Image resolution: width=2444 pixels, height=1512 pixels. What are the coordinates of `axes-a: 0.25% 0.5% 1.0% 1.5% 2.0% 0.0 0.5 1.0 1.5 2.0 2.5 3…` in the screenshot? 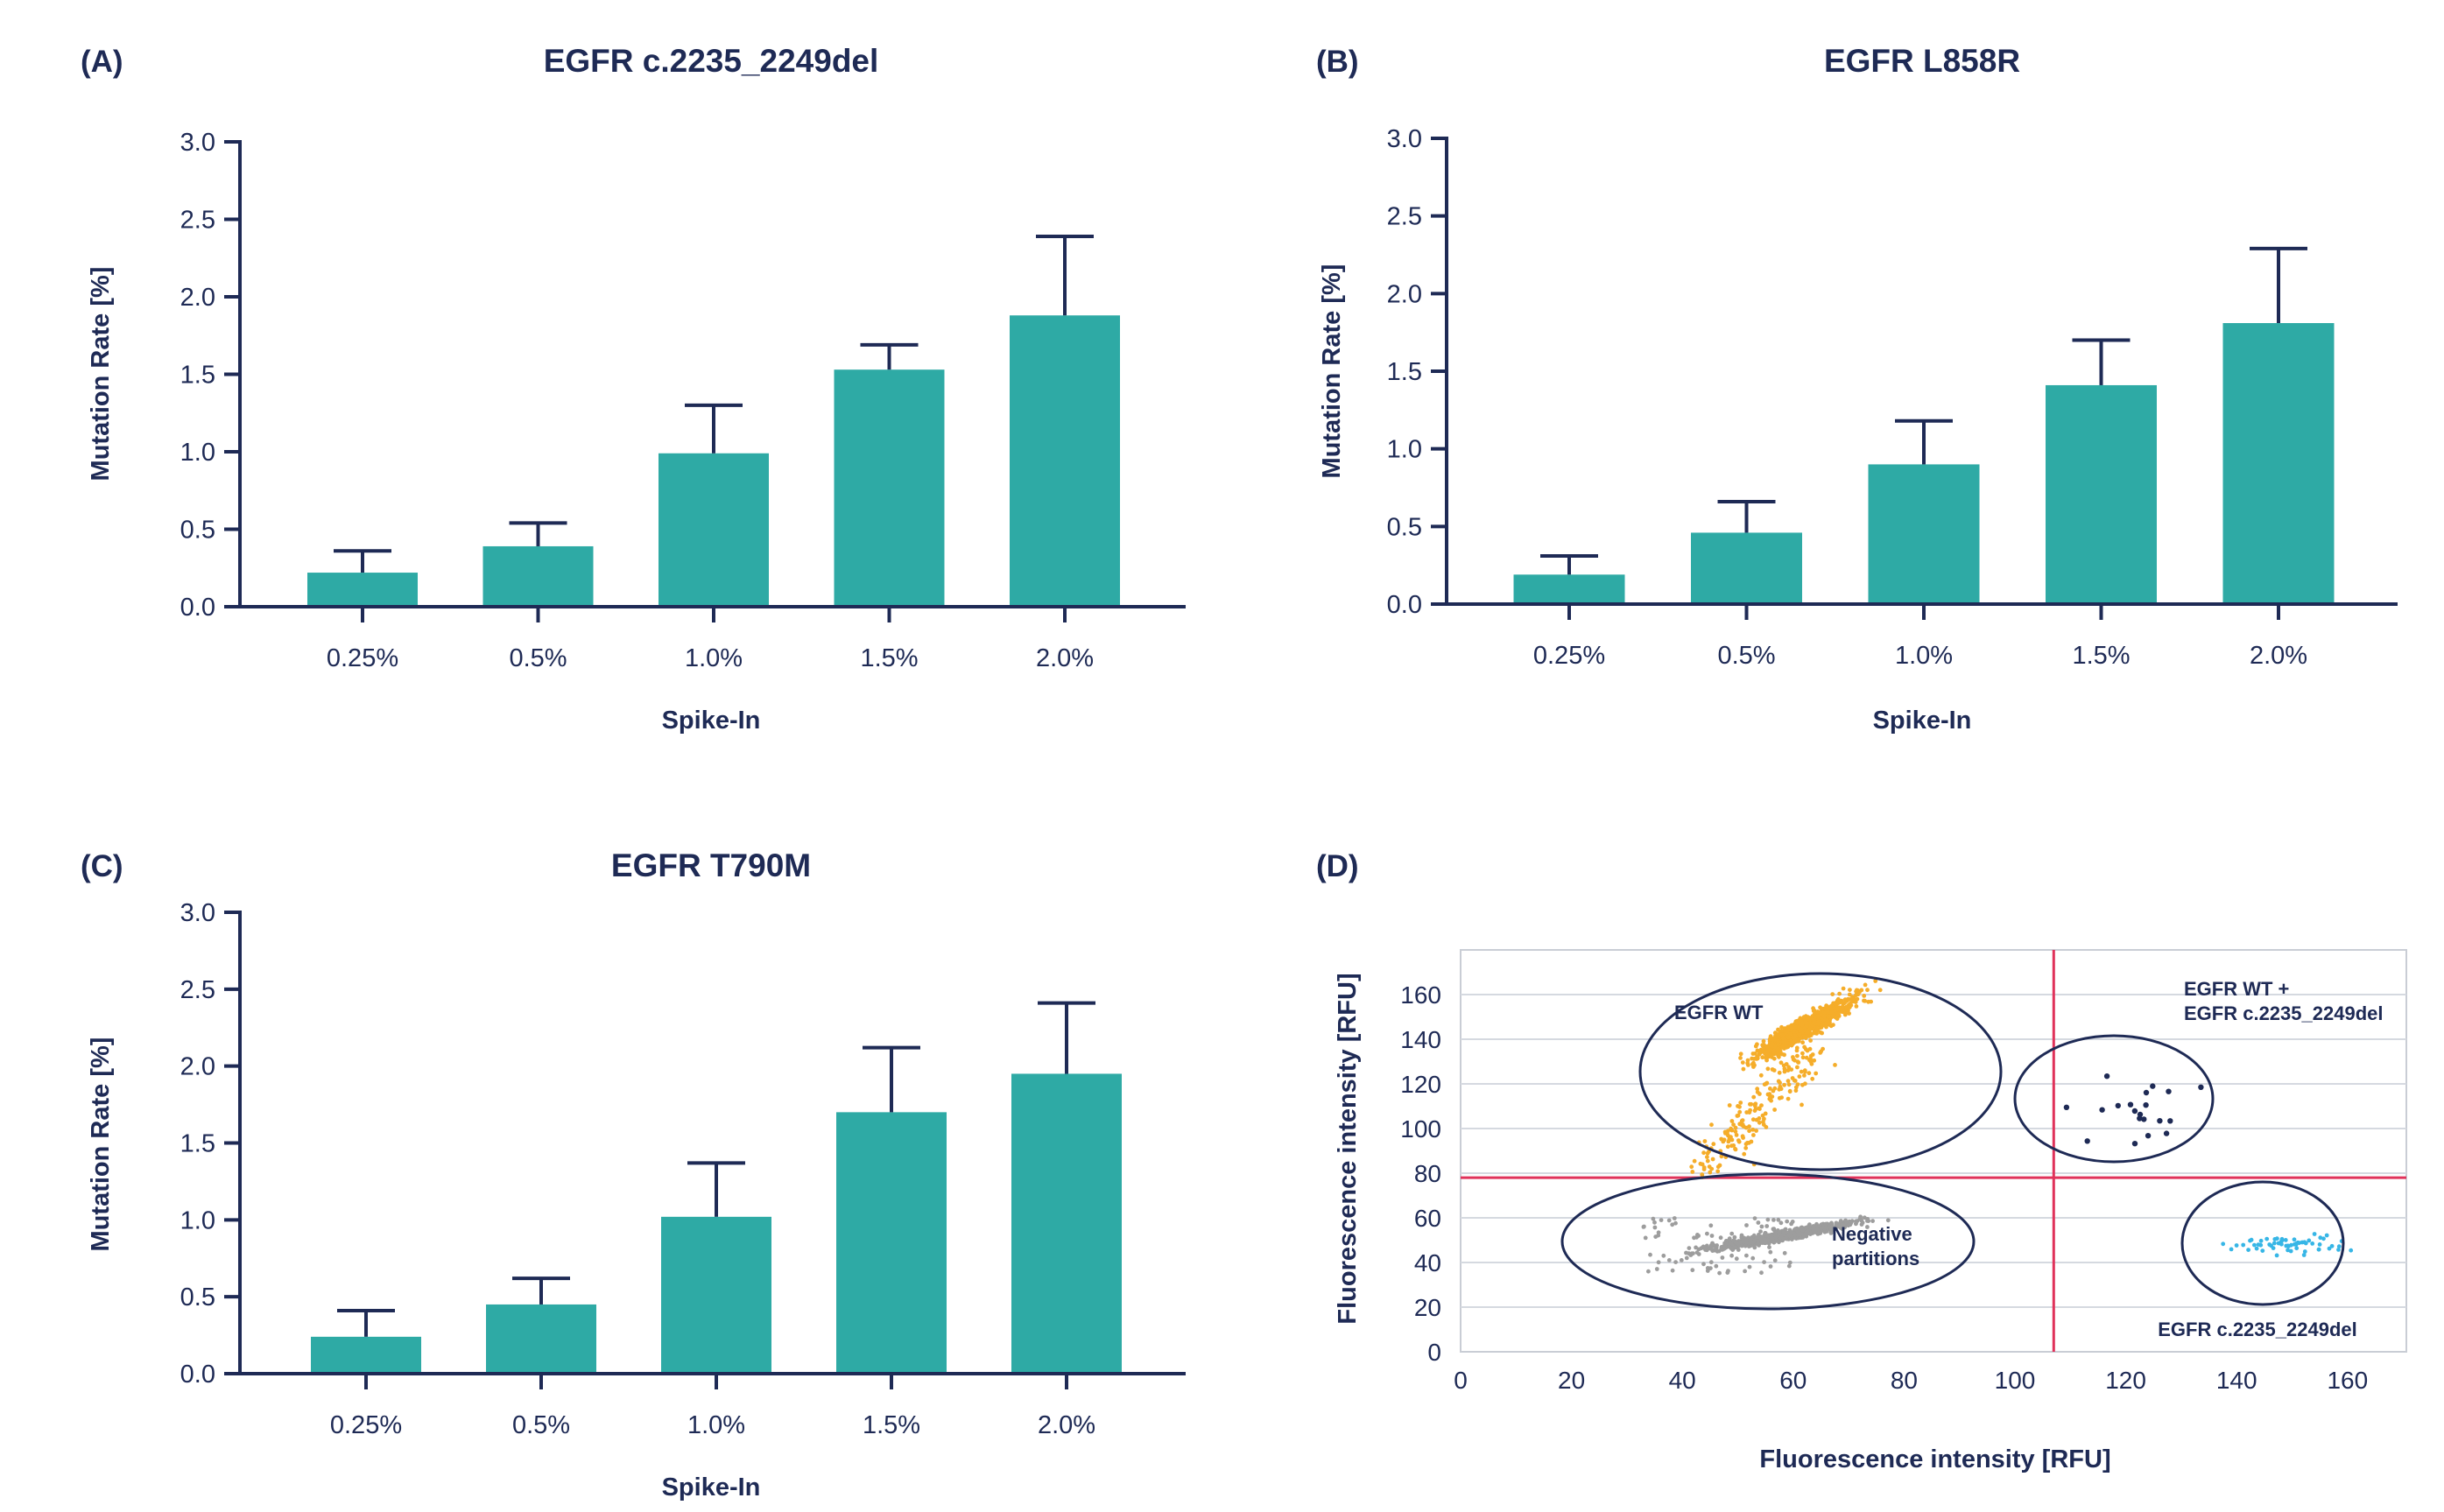 It's located at (683, 400).